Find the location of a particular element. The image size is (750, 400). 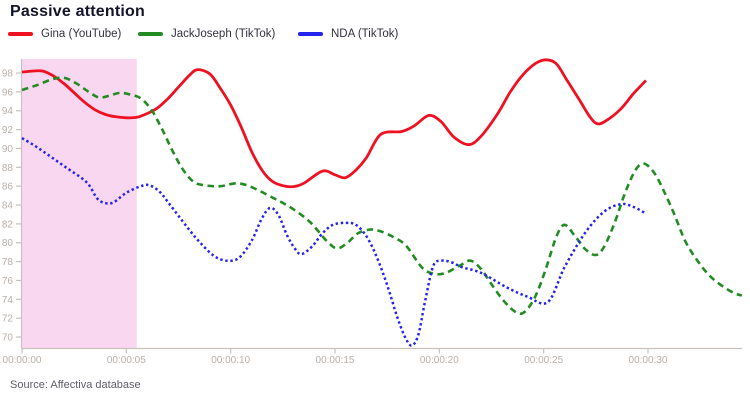

y-tick-label: 88 is located at coordinates (8, 168).